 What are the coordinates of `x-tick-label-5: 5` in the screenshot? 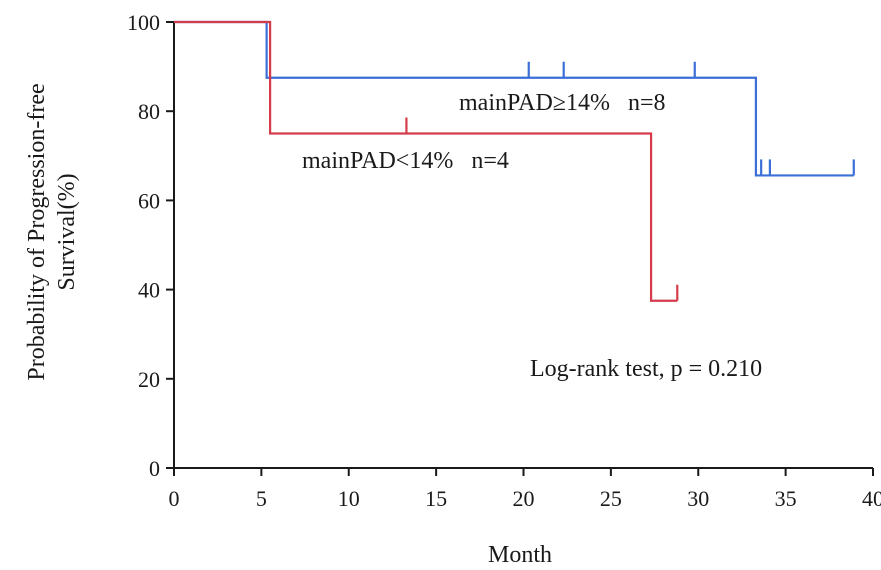 It's located at (261, 498).